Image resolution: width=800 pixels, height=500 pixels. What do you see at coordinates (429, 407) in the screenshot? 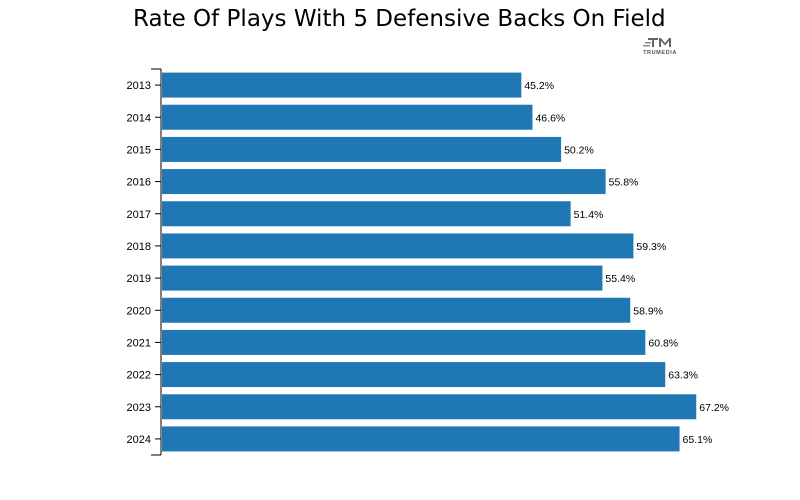
I see `bar-2023` at bounding box center [429, 407].